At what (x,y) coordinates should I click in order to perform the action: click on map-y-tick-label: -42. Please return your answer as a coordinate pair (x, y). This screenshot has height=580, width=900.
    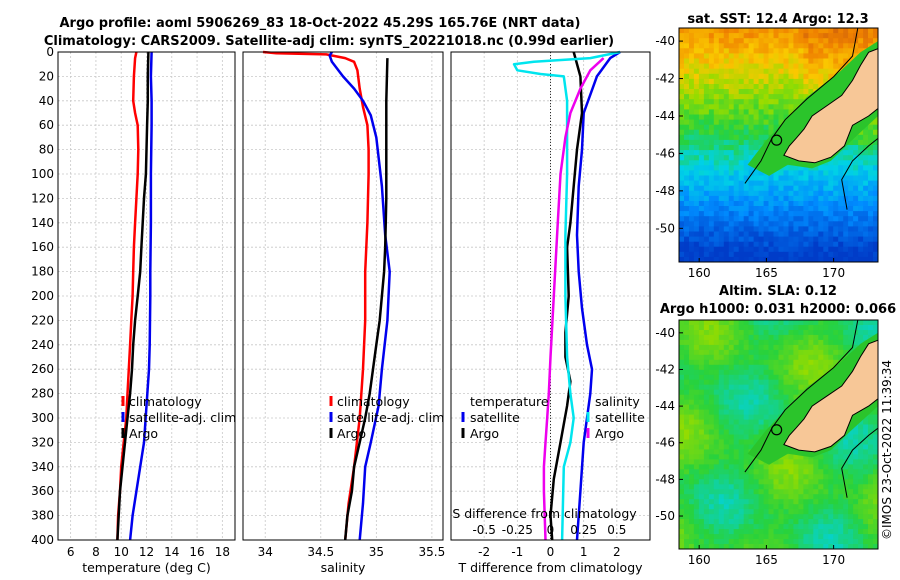
    Looking at the image, I should click on (665, 369).